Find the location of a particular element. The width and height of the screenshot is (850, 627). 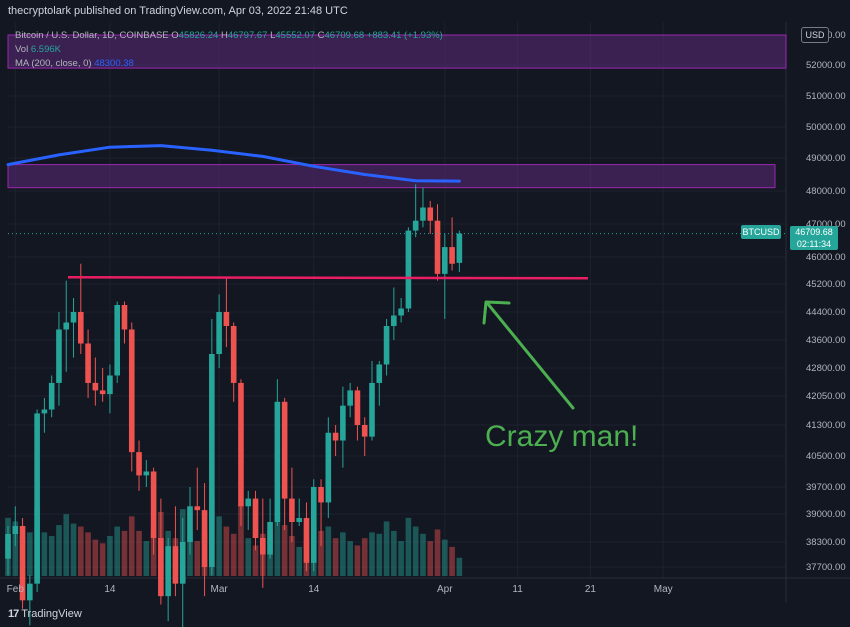

y-tick-label: 42050.00 is located at coordinates (826, 396).